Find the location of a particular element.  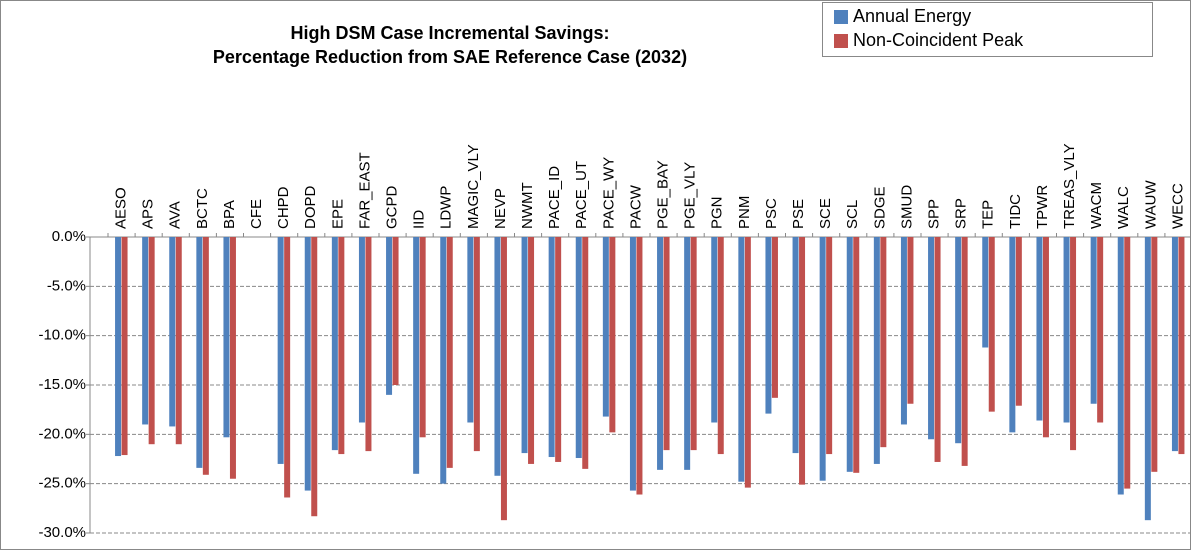

x-tick-label: LDWP is located at coordinates (446, 207).